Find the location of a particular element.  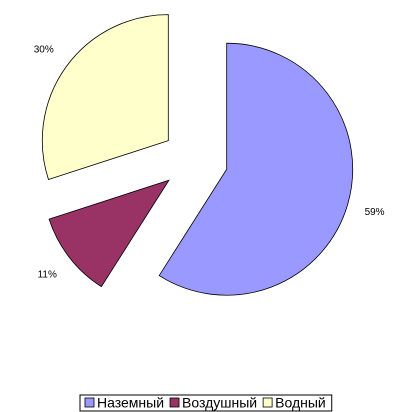

legend-label: Воздушный is located at coordinates (219, 403).